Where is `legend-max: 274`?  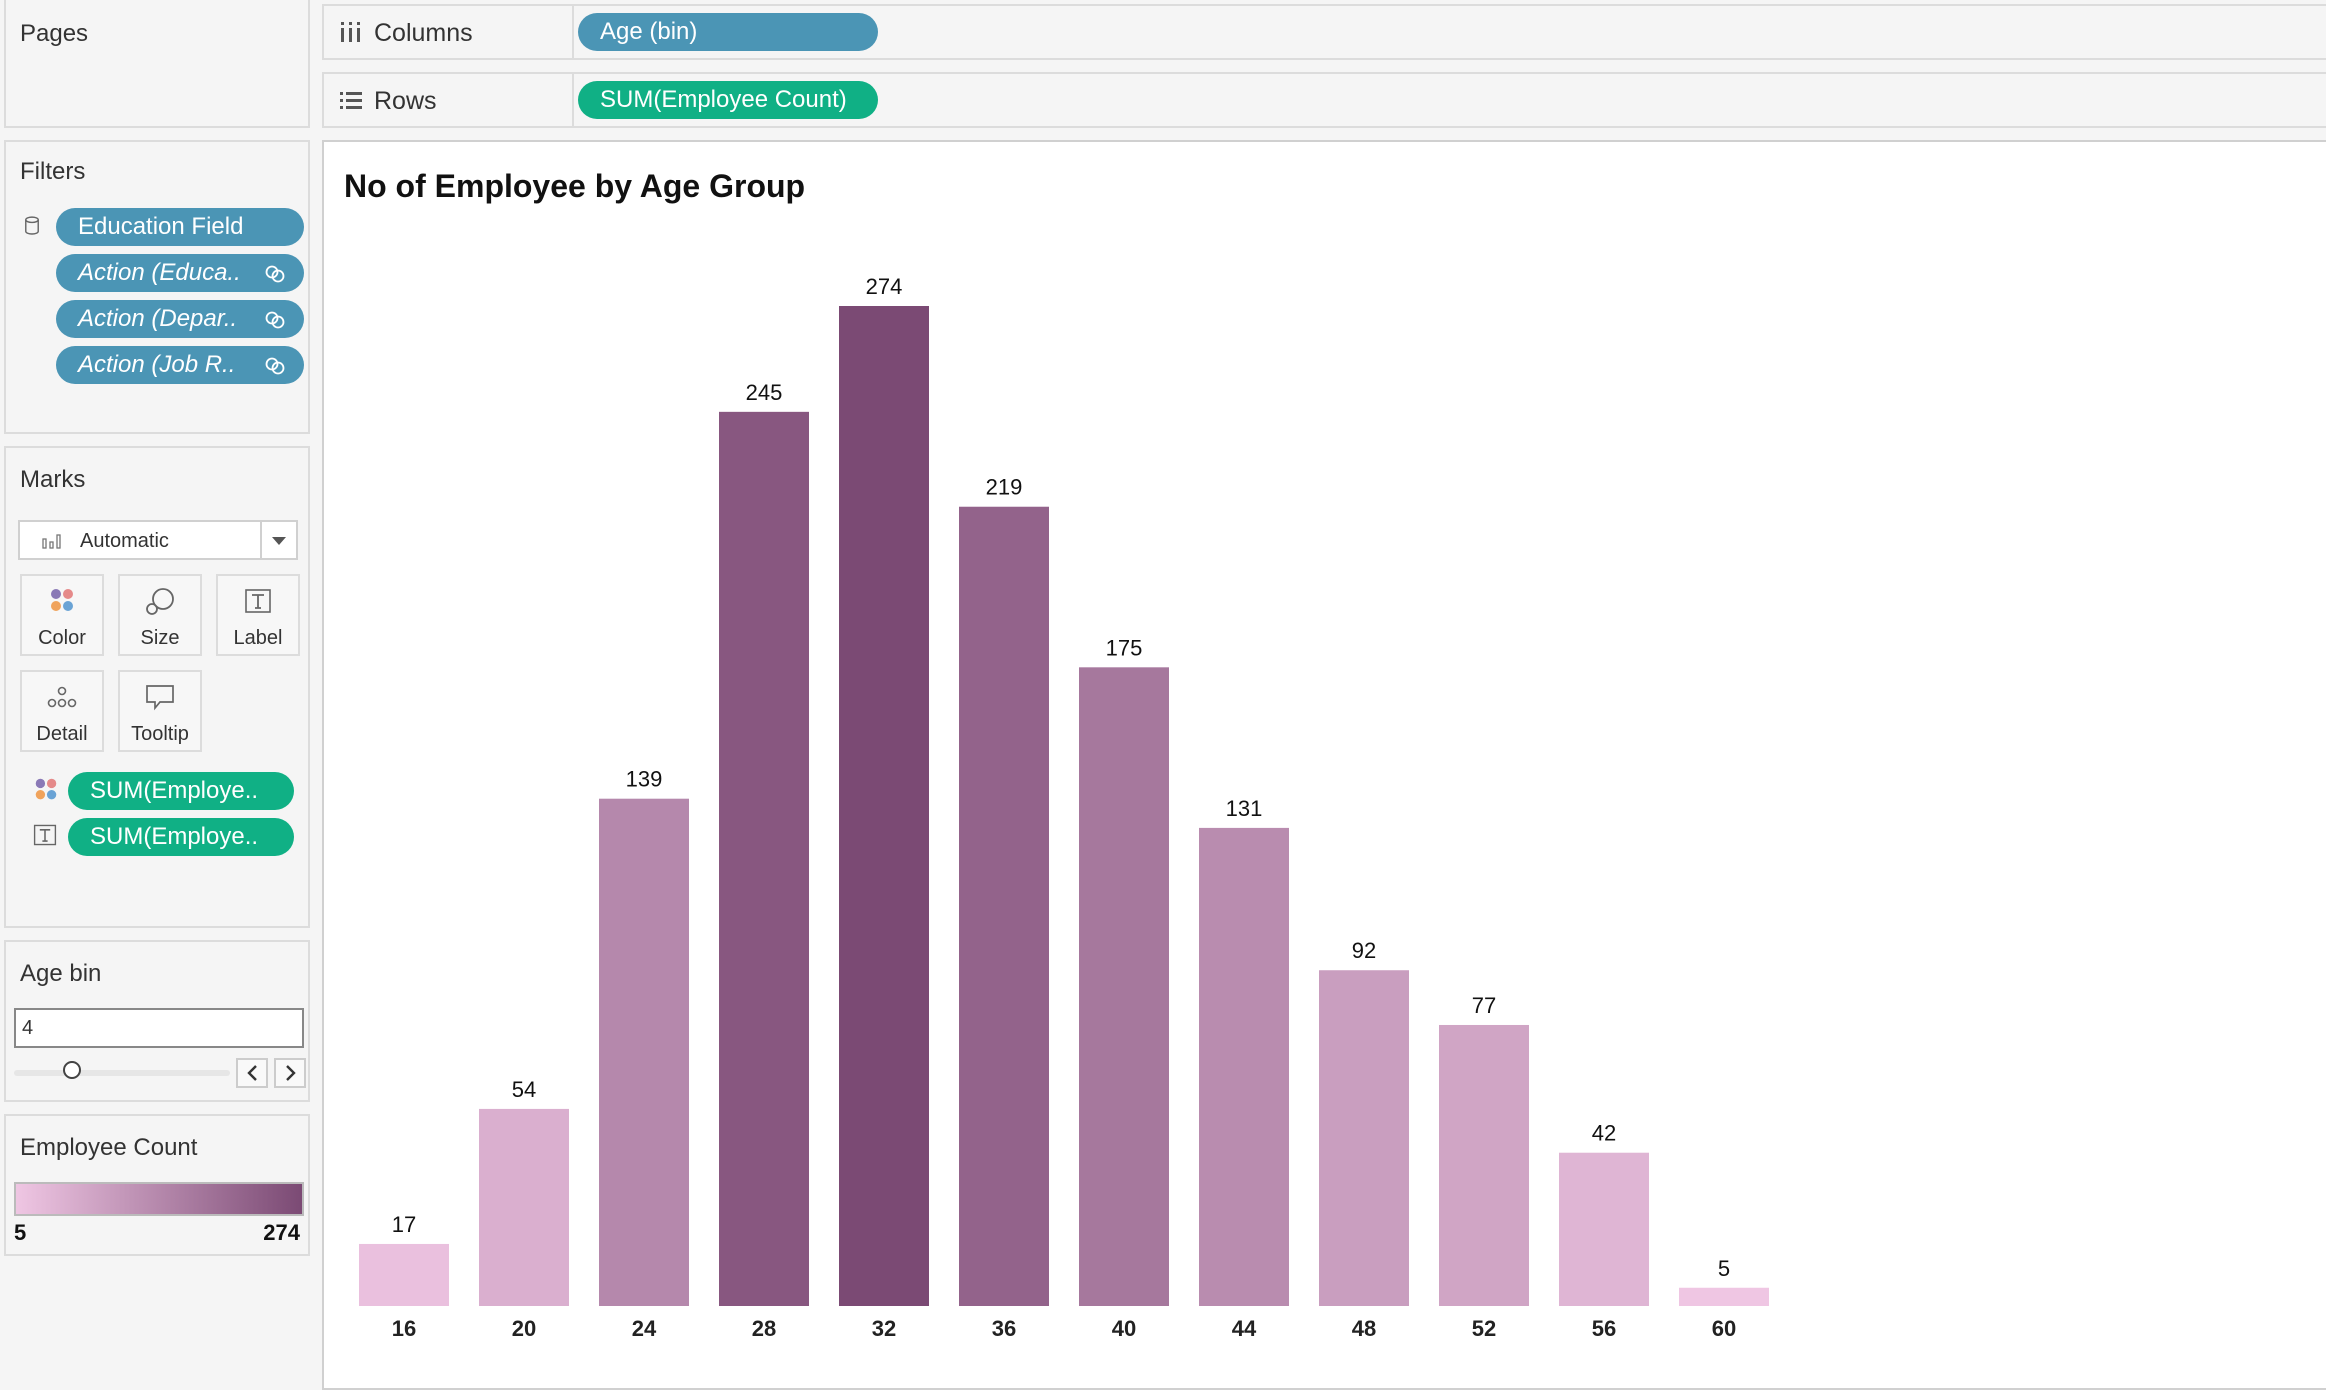
legend-max: 274 is located at coordinates (281, 1232).